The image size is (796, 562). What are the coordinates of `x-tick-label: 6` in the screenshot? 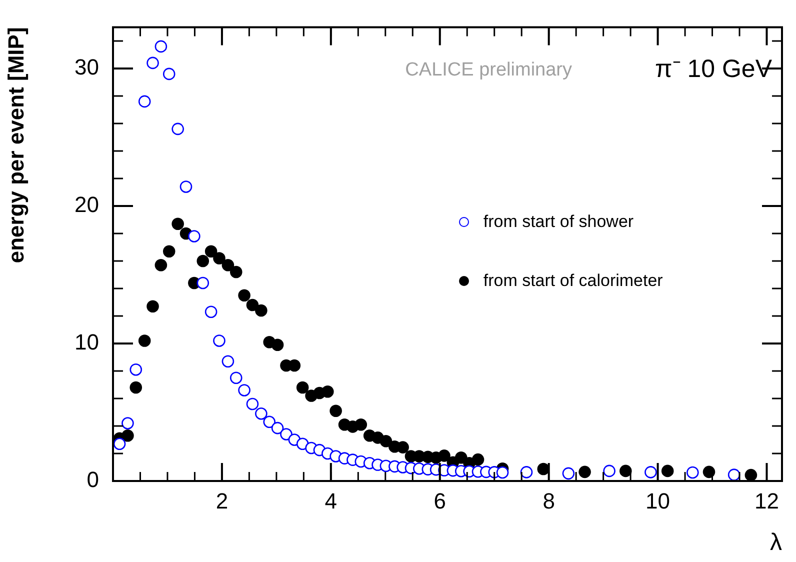 It's located at (440, 501).